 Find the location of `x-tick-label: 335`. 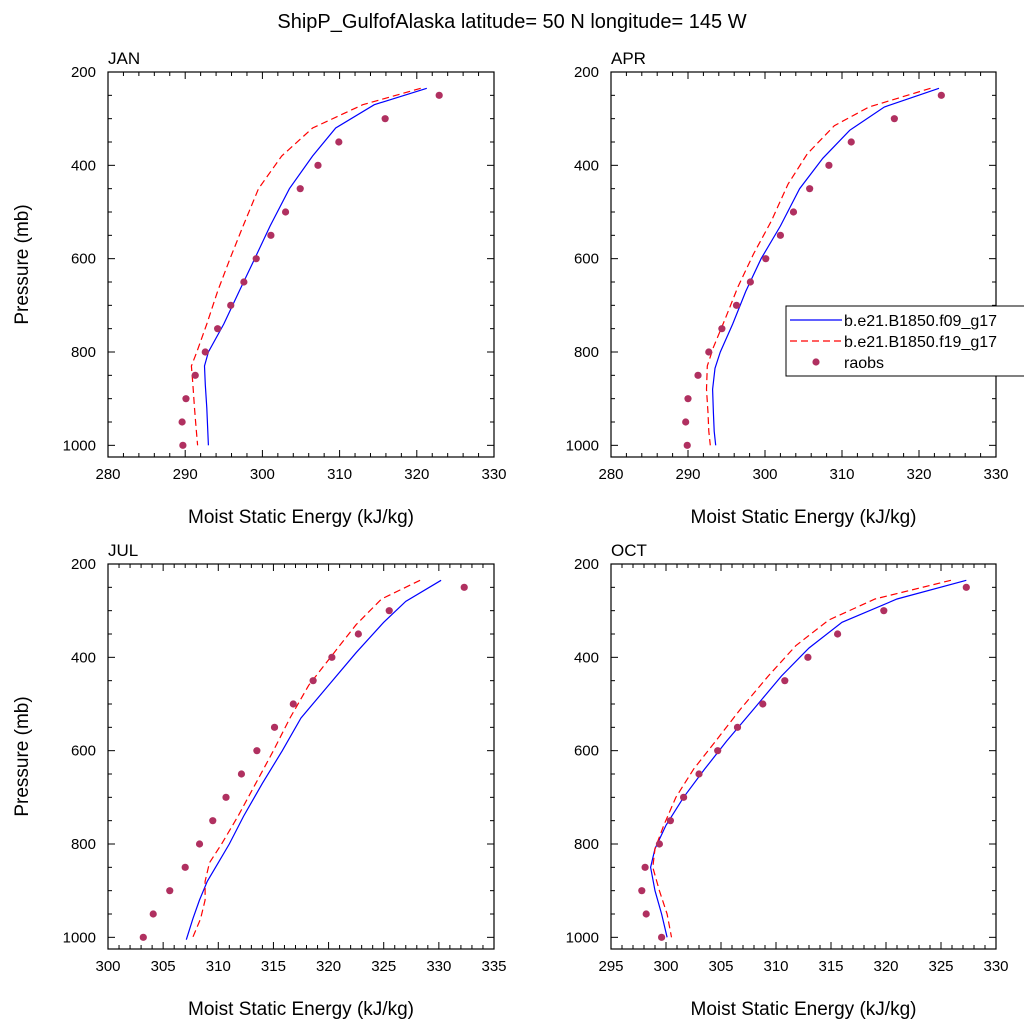

x-tick-label: 335 is located at coordinates (493, 966).